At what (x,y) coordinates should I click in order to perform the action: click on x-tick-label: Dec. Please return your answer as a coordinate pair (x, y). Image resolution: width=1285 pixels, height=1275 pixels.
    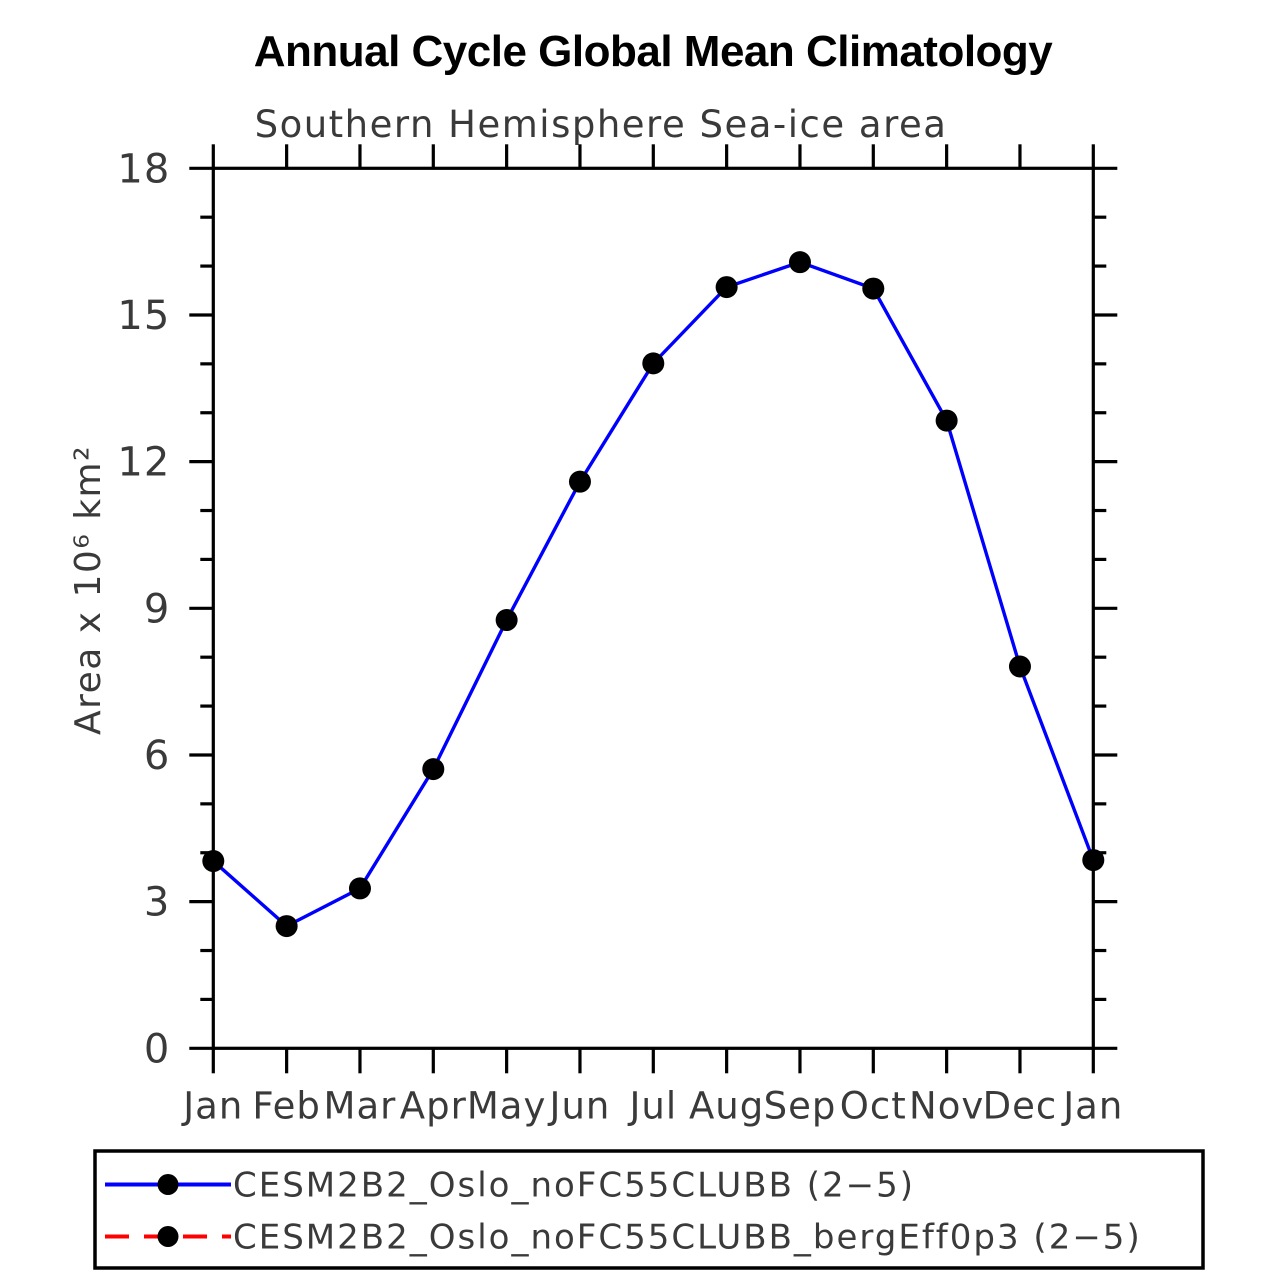
    Looking at the image, I should click on (1020, 1105).